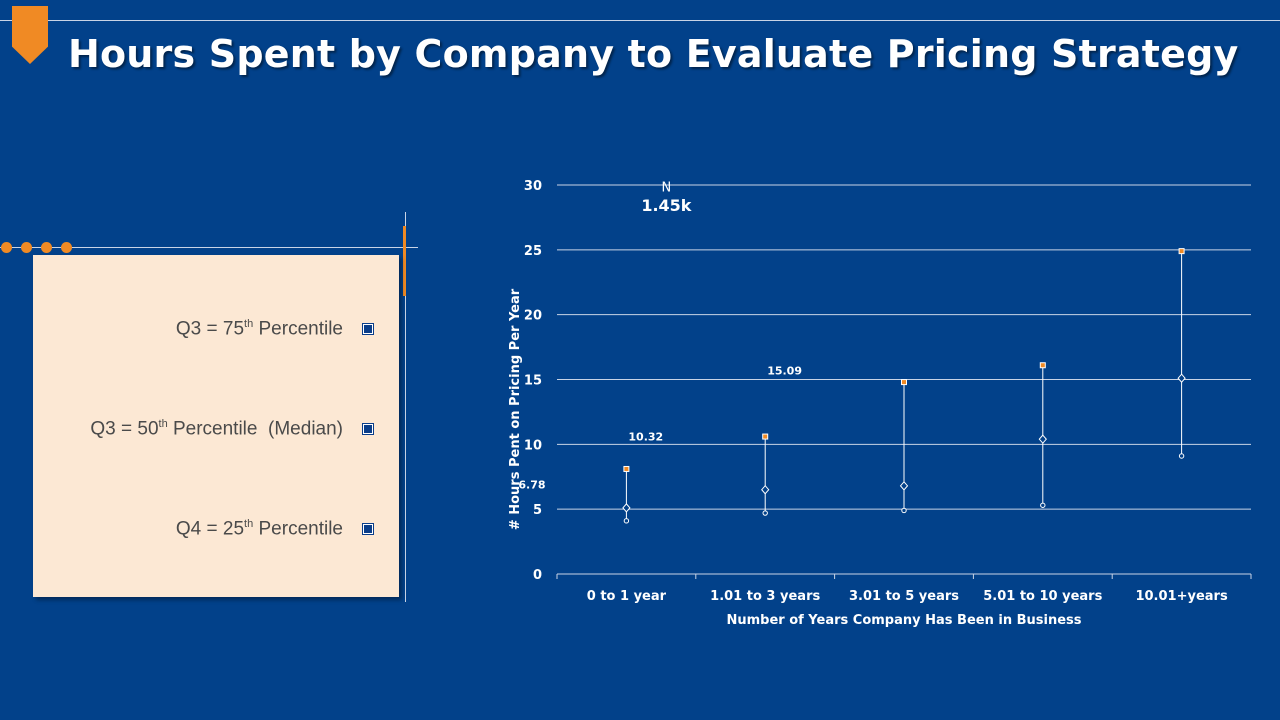 This screenshot has height=720, width=1280. What do you see at coordinates (666, 205) in the screenshot?
I see `data-label: 1.45k` at bounding box center [666, 205].